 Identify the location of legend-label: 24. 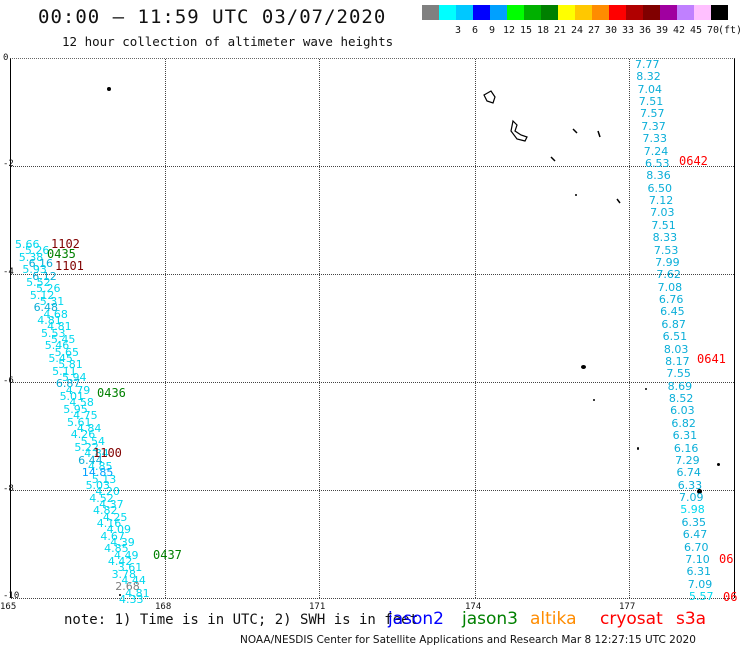
(577, 30).